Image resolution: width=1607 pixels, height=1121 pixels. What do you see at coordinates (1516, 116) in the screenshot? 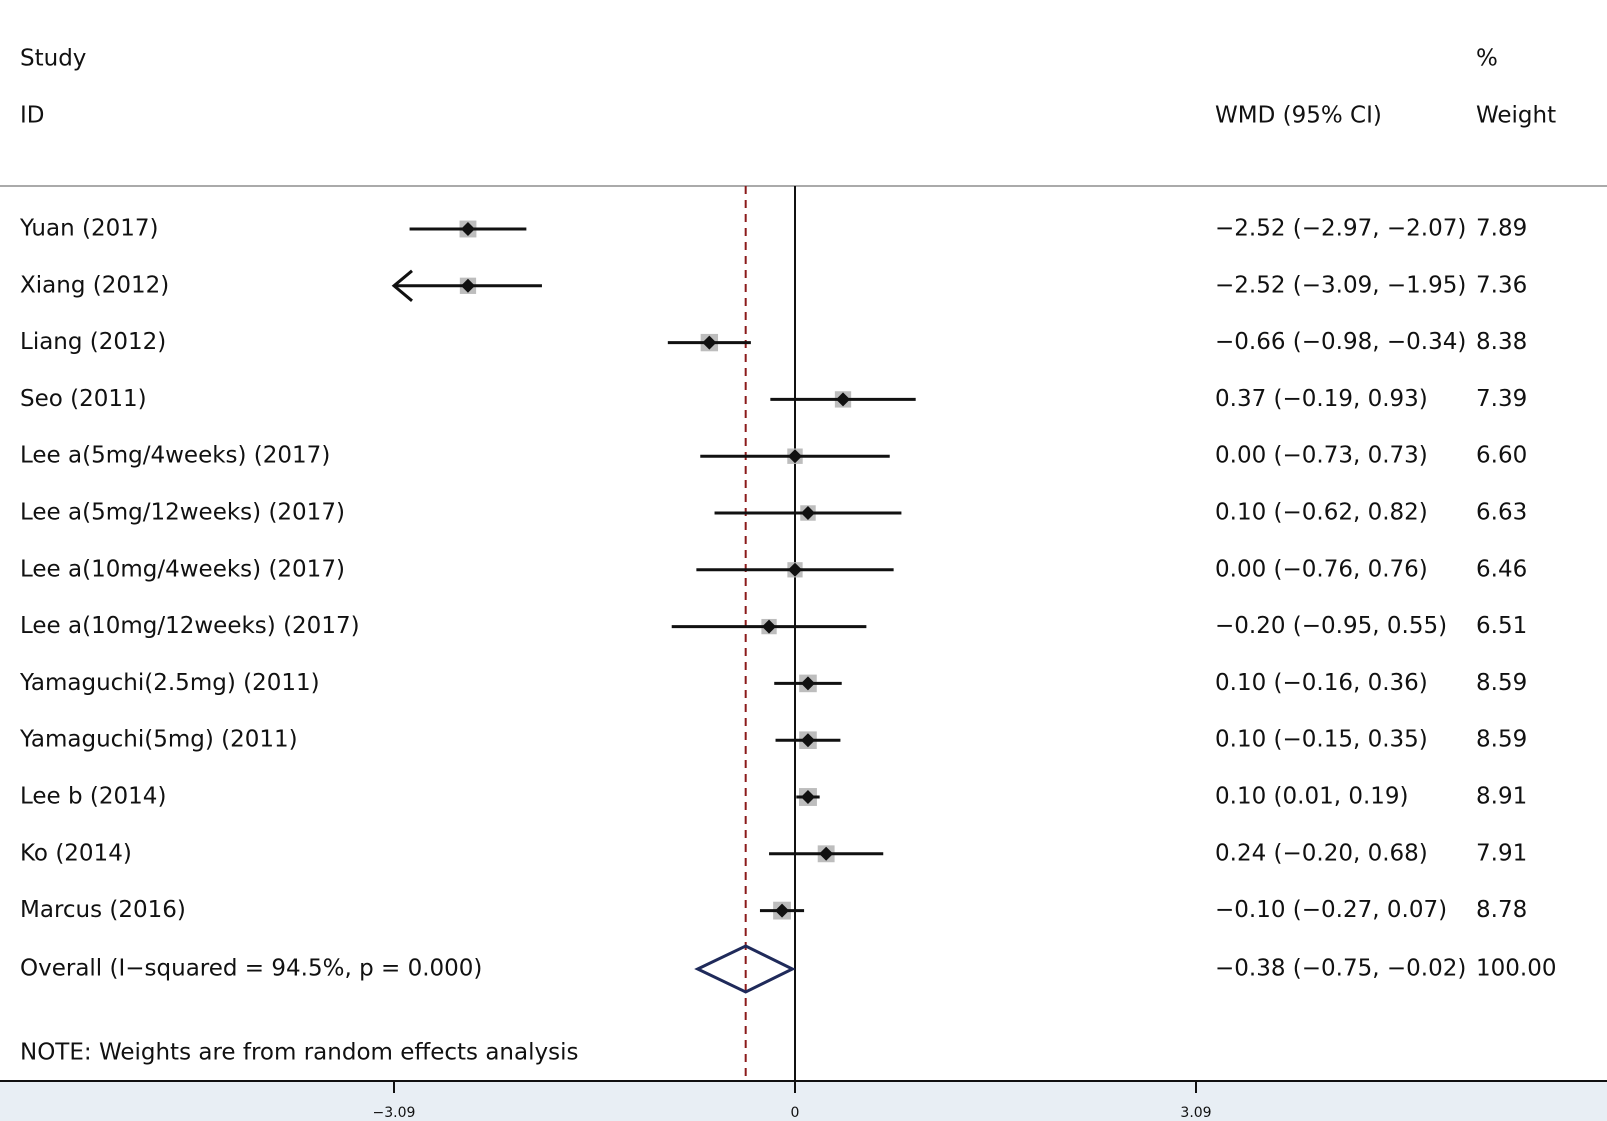
I see `header-weight: Weight` at bounding box center [1516, 116].